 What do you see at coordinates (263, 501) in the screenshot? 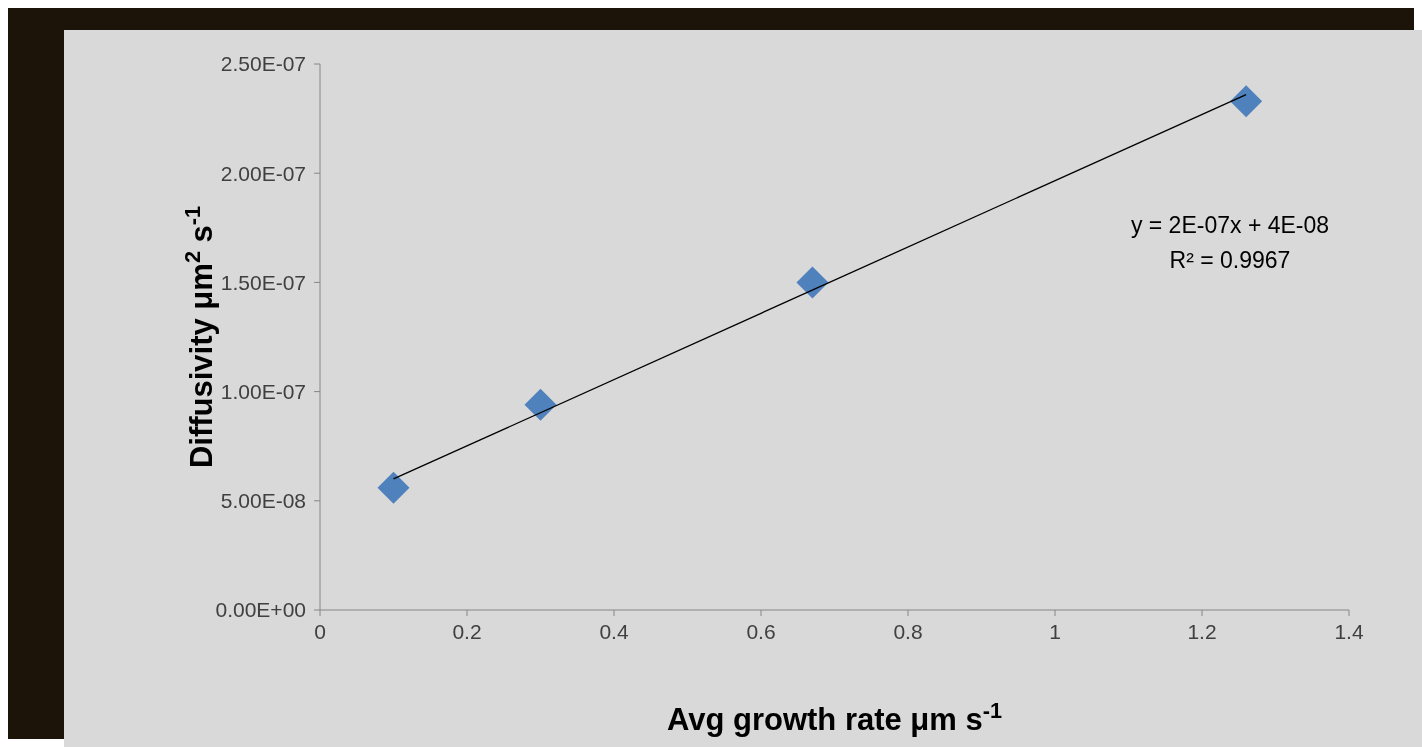
I see `y-tick-label: 5.00E-08` at bounding box center [263, 501].